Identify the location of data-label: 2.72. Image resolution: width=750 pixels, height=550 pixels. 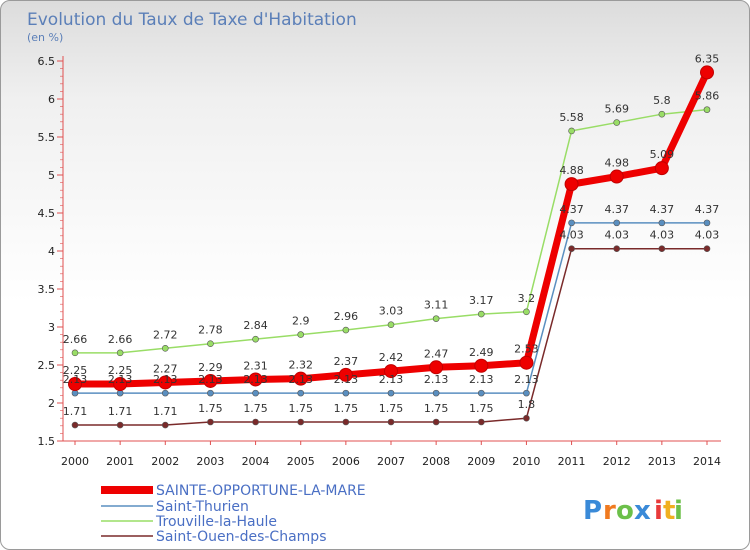
(165, 334).